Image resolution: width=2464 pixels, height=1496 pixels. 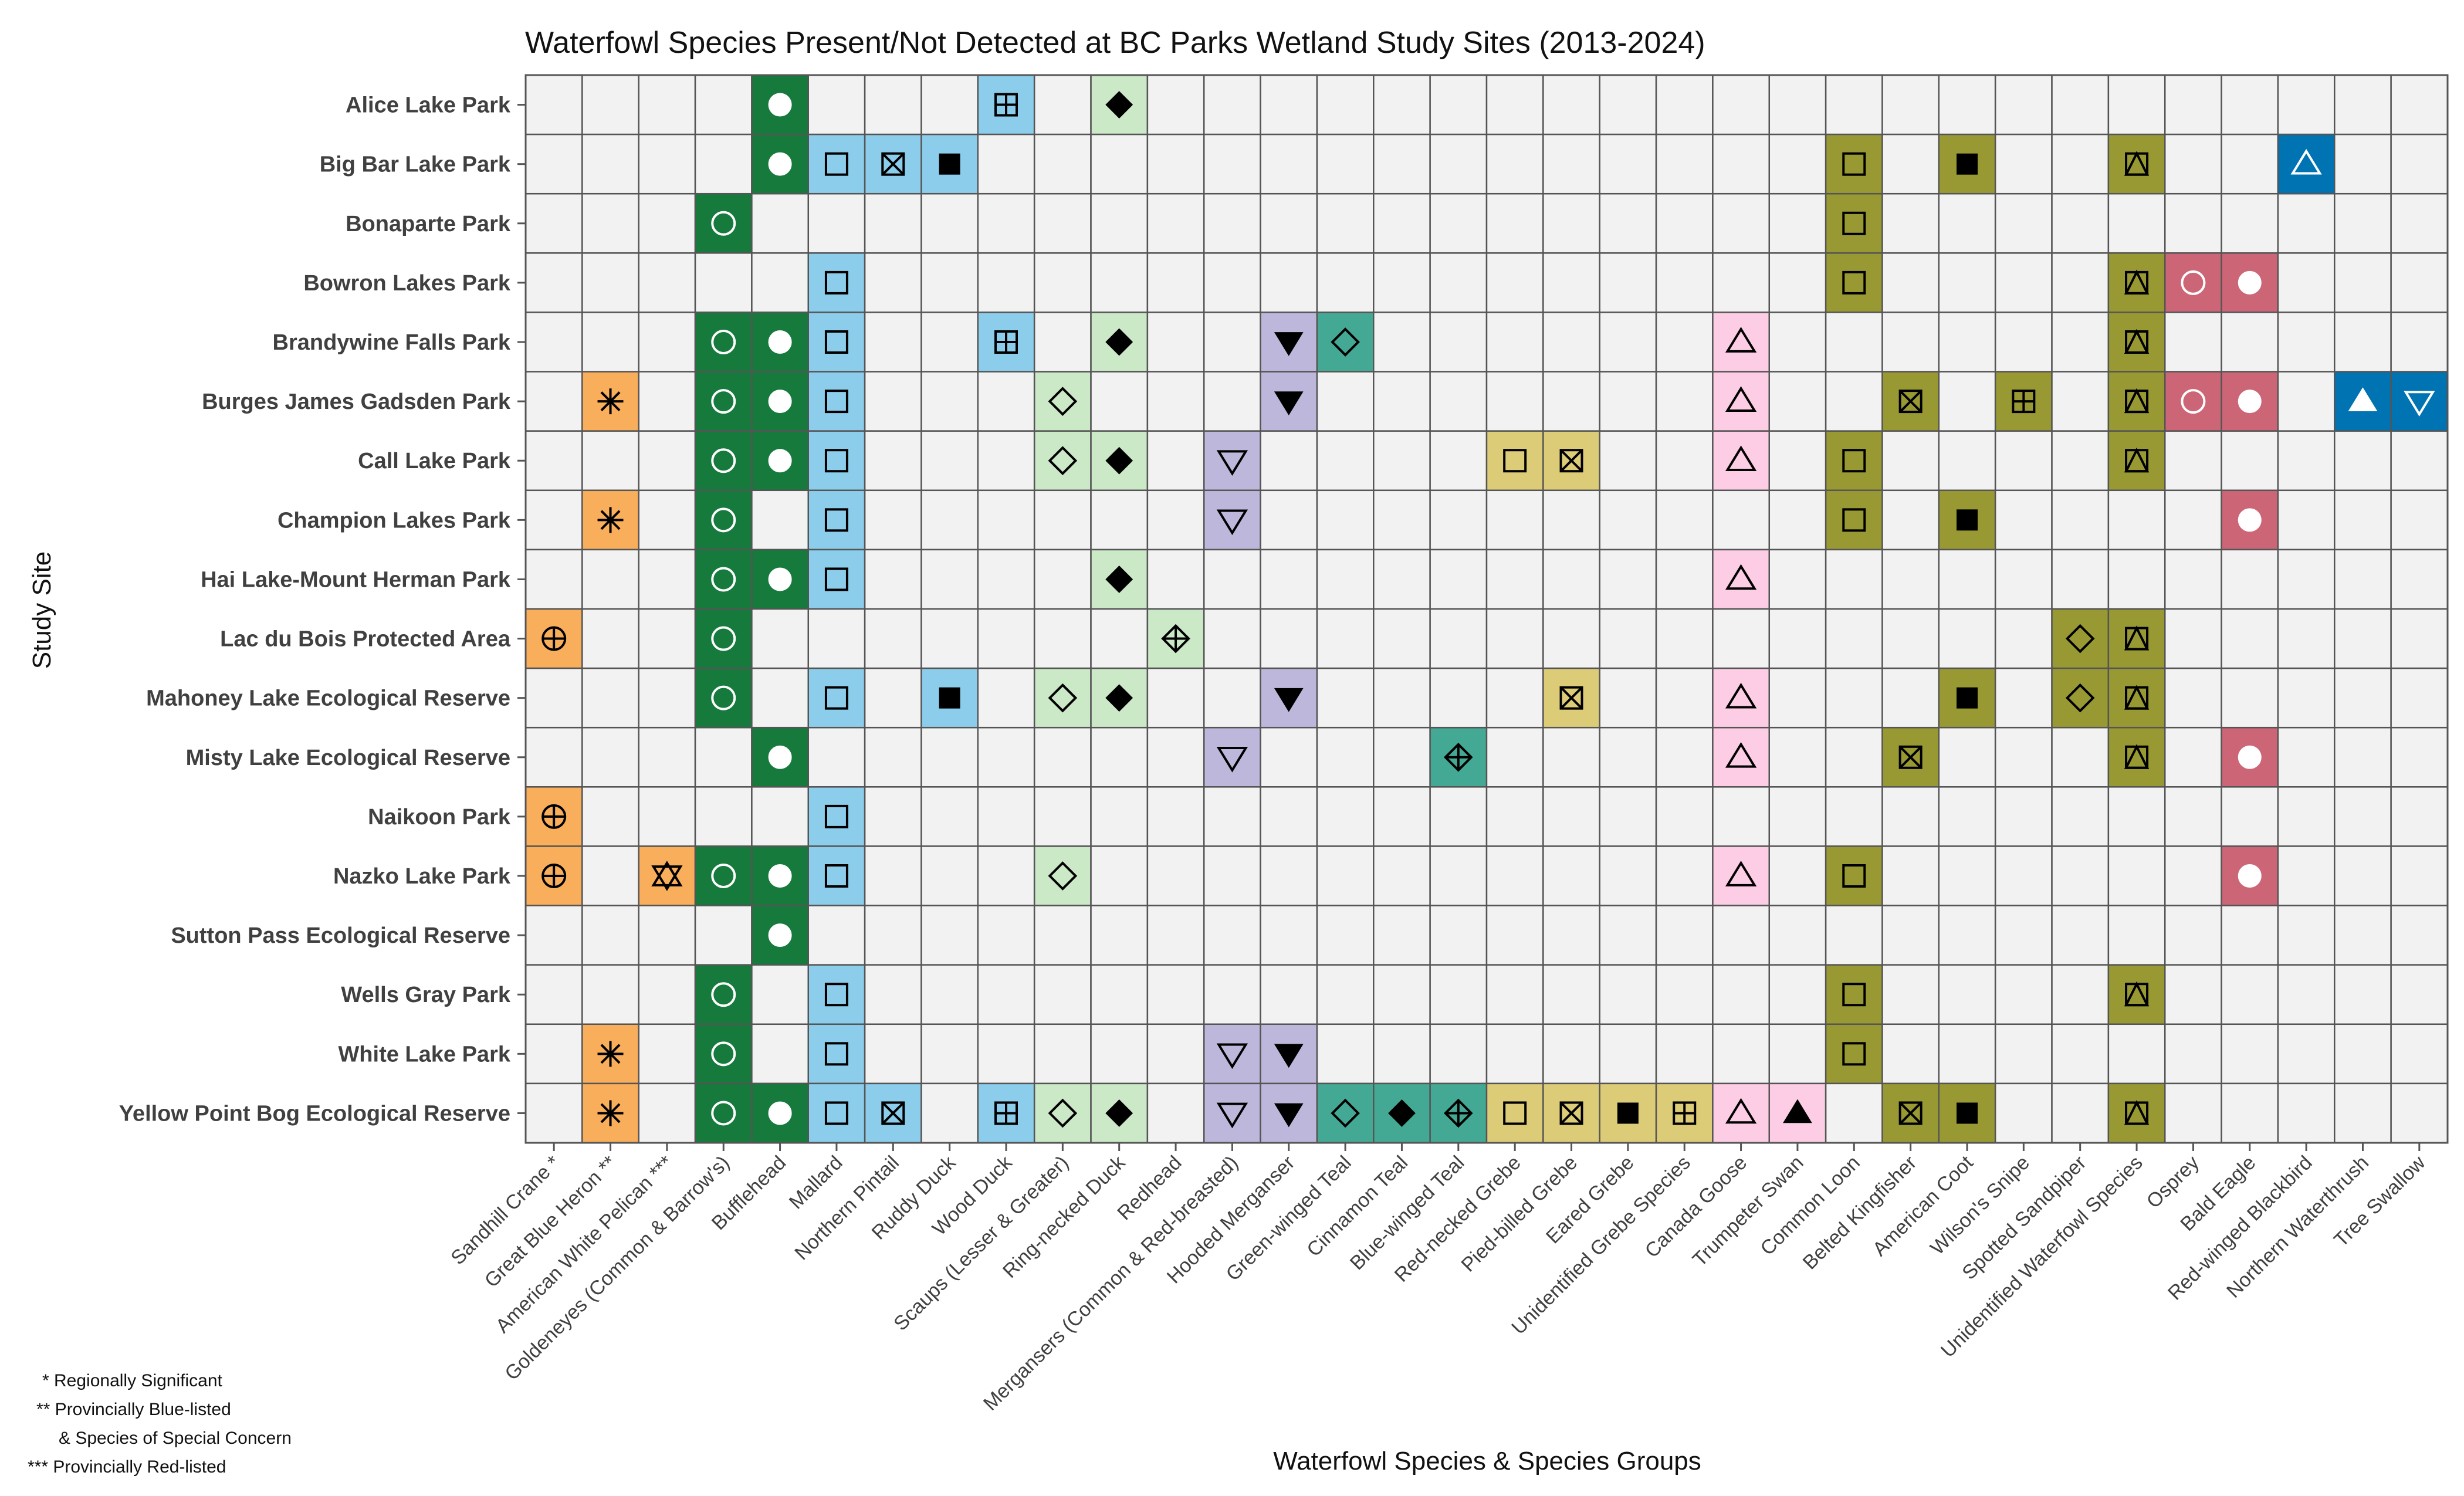 What do you see at coordinates (893, 401) in the screenshot?
I see `cell-burges-james-gadsden-park-northern-pintail` at bounding box center [893, 401].